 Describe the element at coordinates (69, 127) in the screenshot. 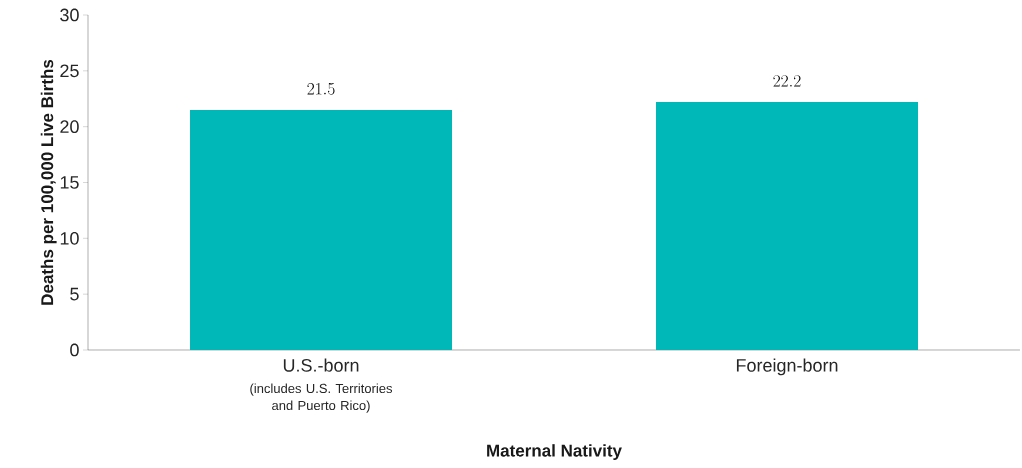

I see `y-tick-label: 20` at that location.